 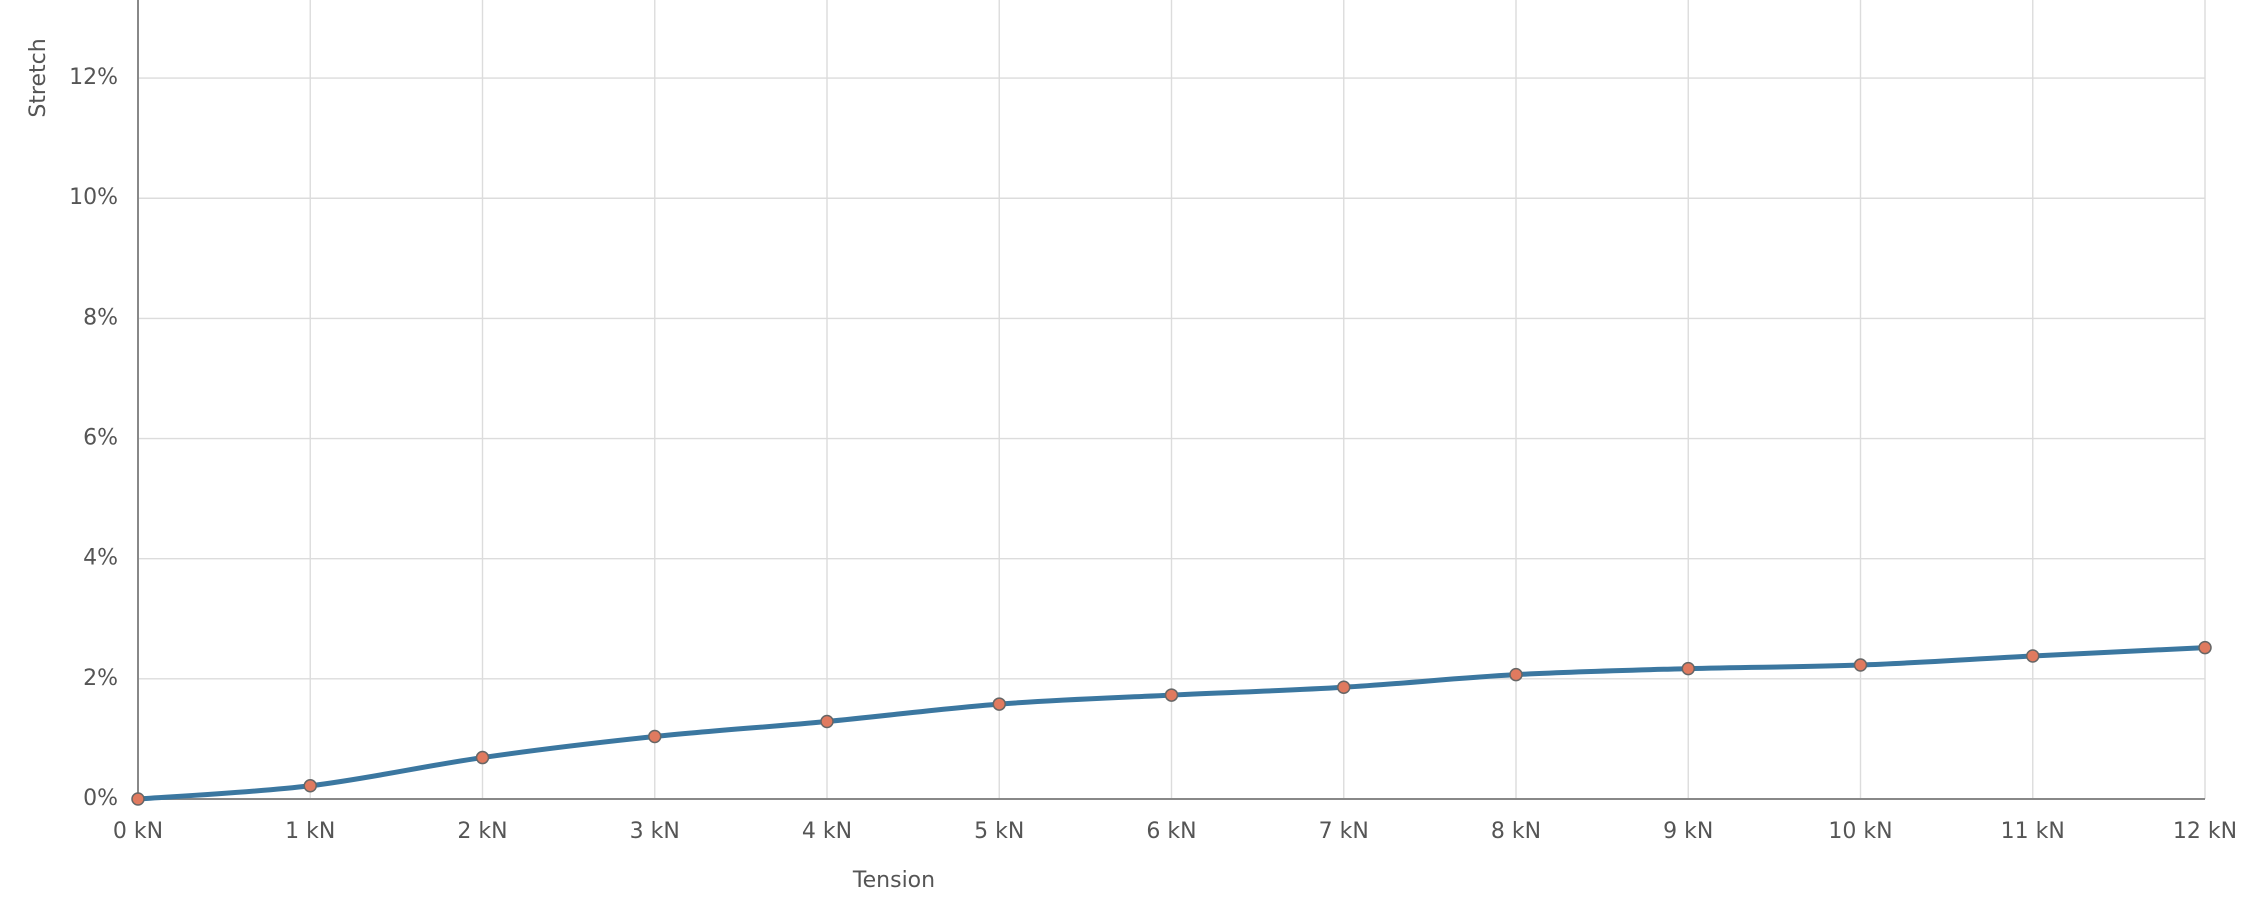 What do you see at coordinates (1860, 831) in the screenshot?
I see `x-tick-label: 10 kN` at bounding box center [1860, 831].